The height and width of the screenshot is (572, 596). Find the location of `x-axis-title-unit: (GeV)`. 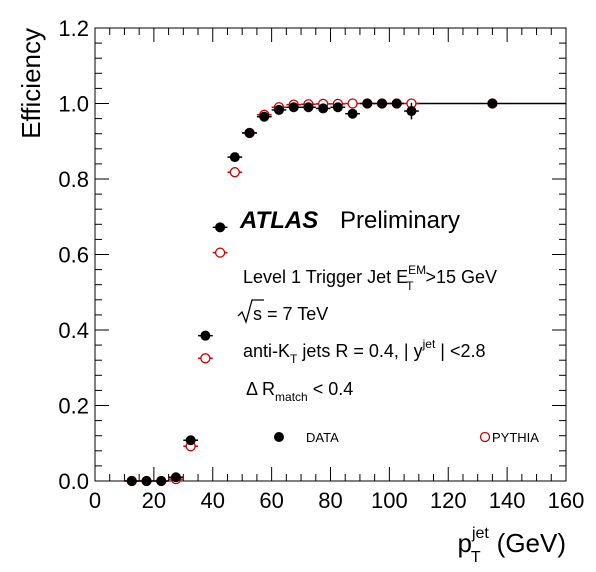

x-axis-title-unit: (GeV) is located at coordinates (531, 543).